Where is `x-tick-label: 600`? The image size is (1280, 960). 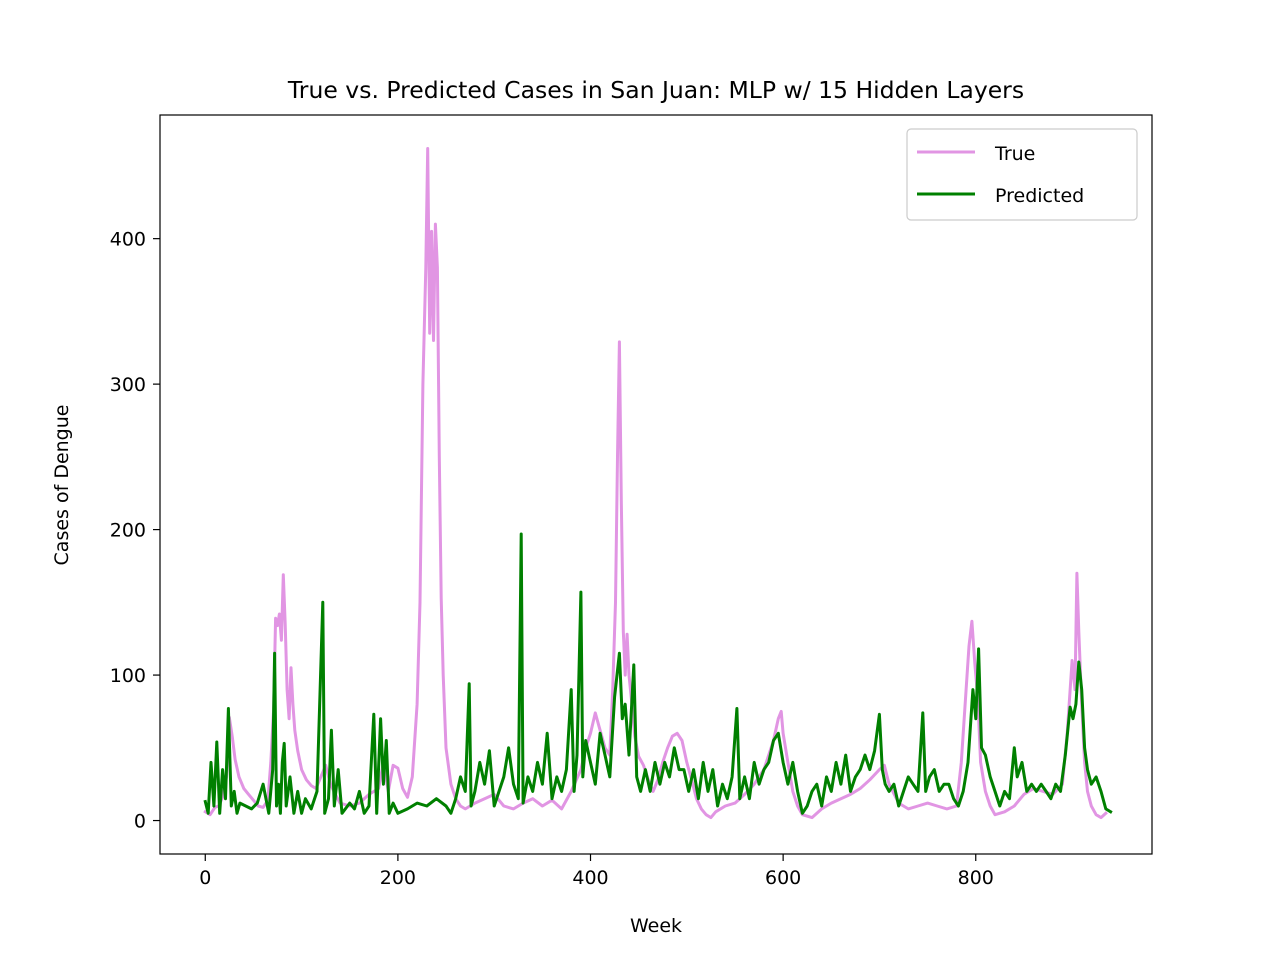 x-tick-label: 600 is located at coordinates (783, 878).